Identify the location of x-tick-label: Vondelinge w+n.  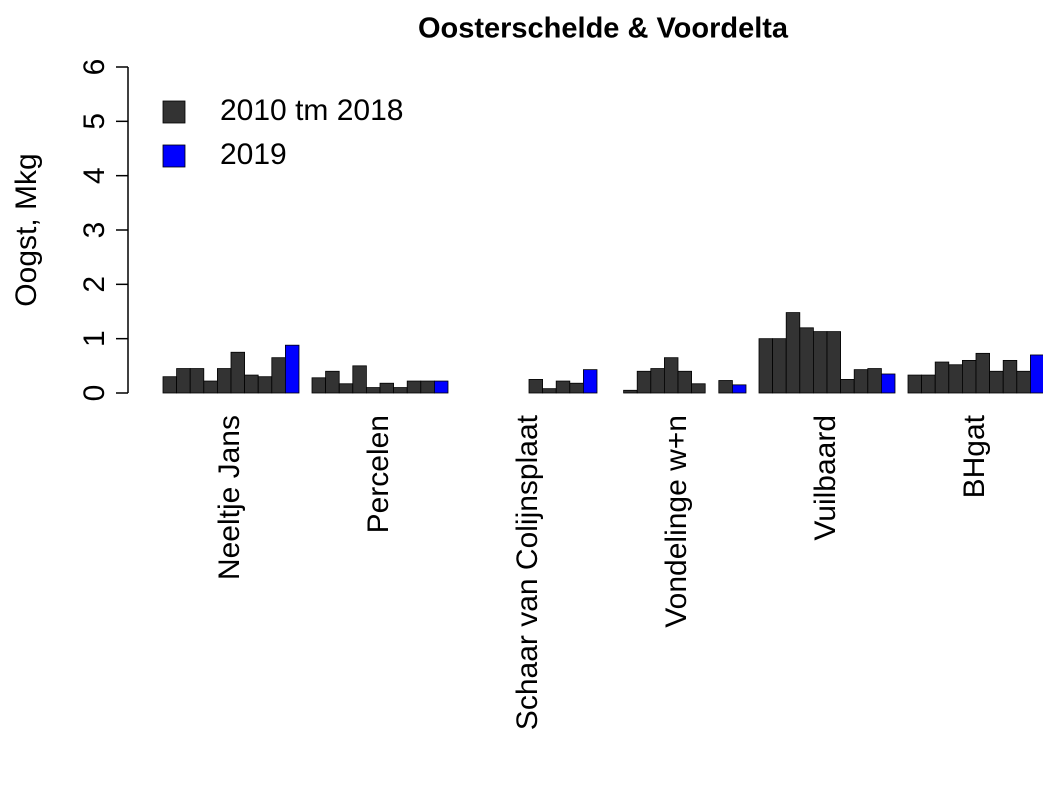
(676, 521).